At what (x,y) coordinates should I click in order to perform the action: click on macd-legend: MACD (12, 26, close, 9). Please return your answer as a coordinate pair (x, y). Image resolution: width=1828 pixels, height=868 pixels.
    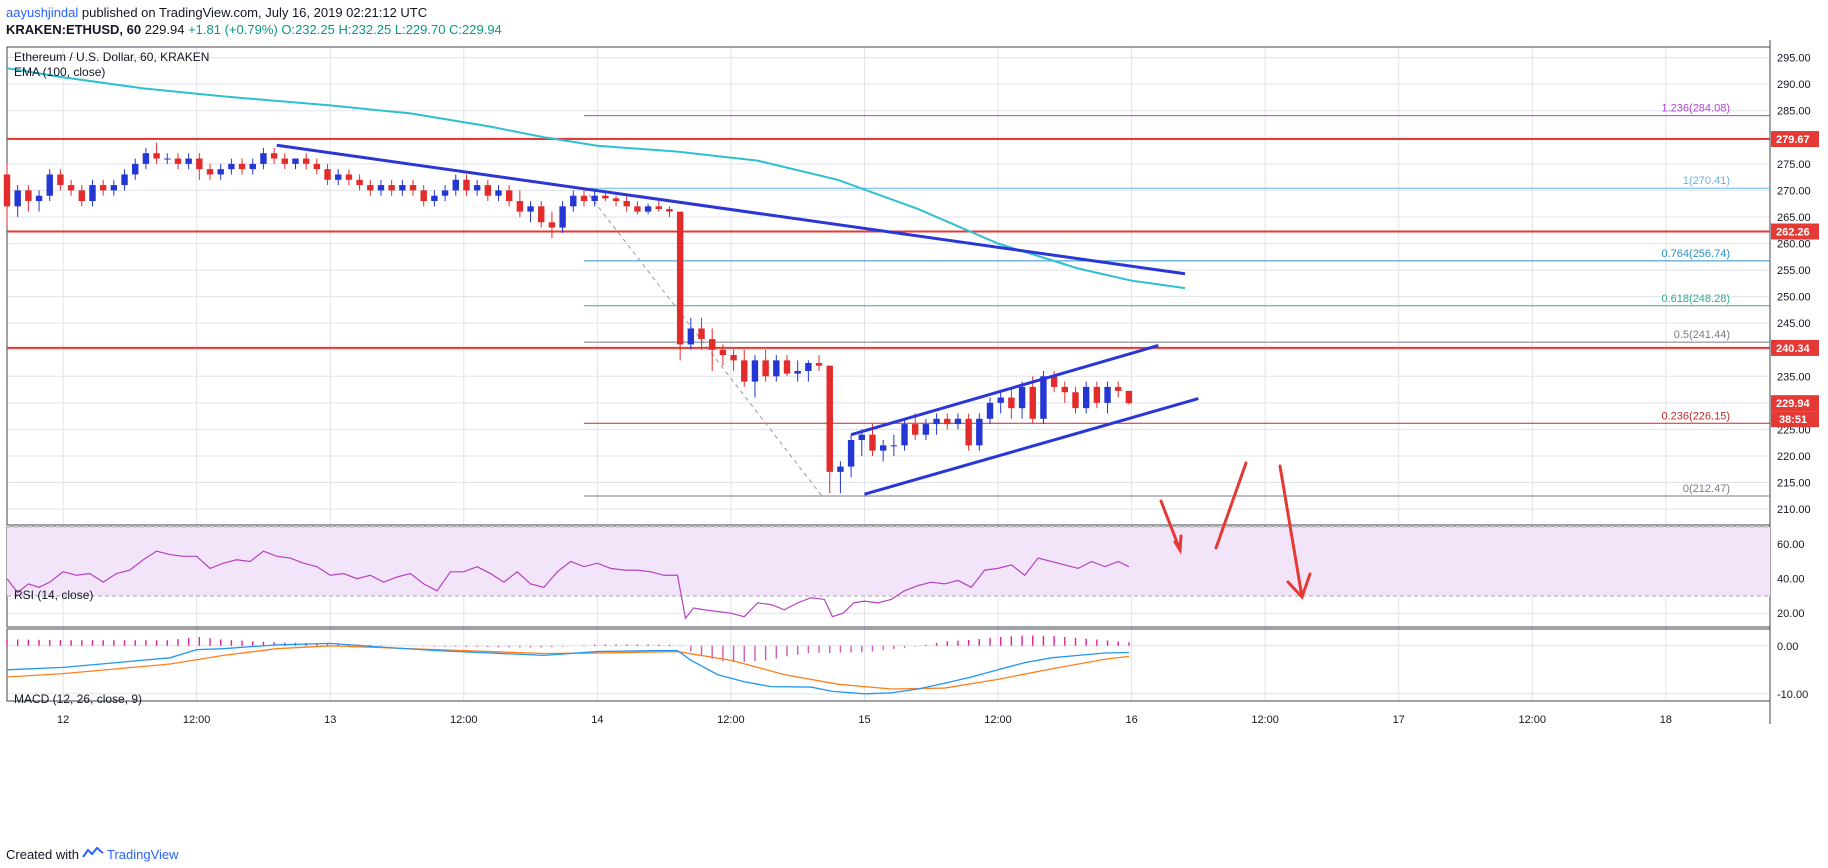
    Looking at the image, I should click on (78, 699).